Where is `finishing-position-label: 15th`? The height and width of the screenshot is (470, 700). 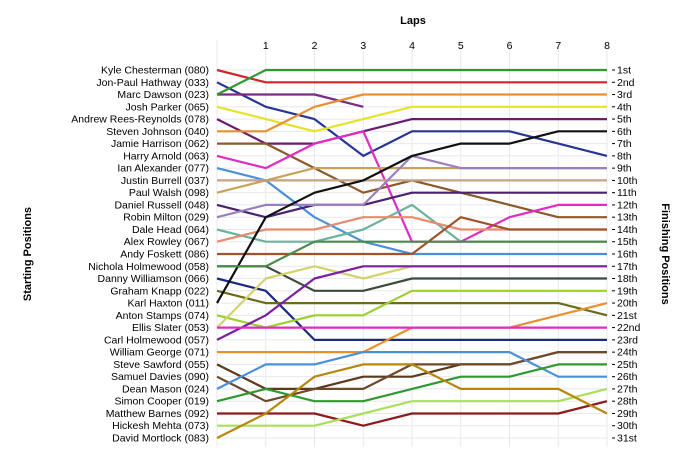
finishing-position-label: 15th is located at coordinates (627, 242).